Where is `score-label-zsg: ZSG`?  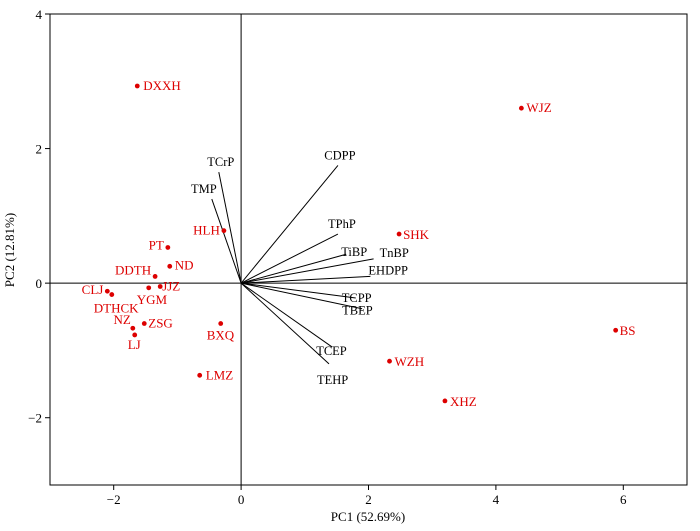 score-label-zsg: ZSG is located at coordinates (160, 323).